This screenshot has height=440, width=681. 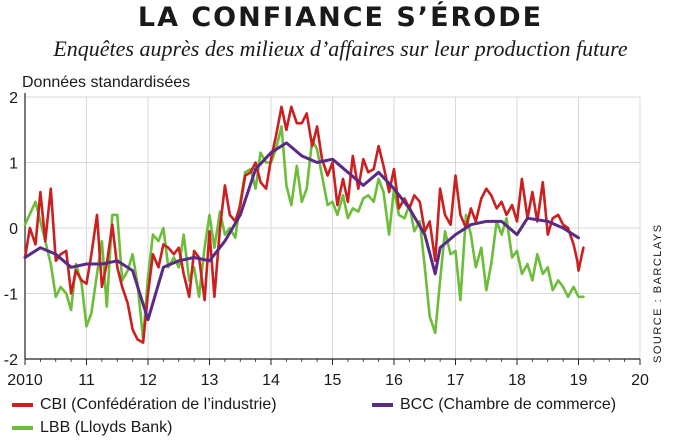 I want to click on x-tick-label: 20, so click(x=640, y=380).